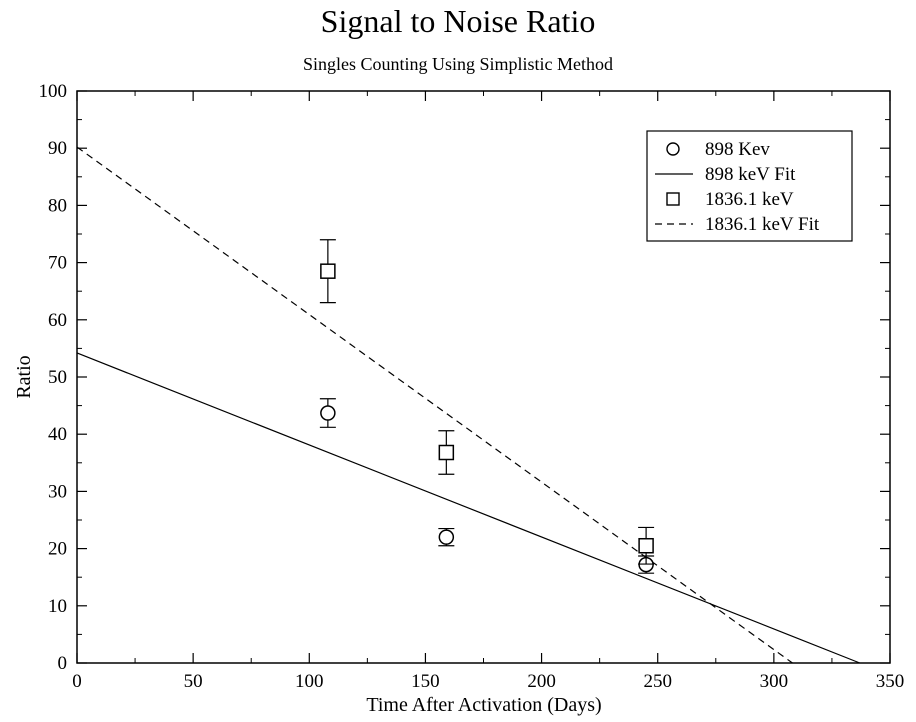  Describe the element at coordinates (762, 224) in the screenshot. I see `legend-1836-1-kev-fit-label: 1836.1 keV Fit` at that location.